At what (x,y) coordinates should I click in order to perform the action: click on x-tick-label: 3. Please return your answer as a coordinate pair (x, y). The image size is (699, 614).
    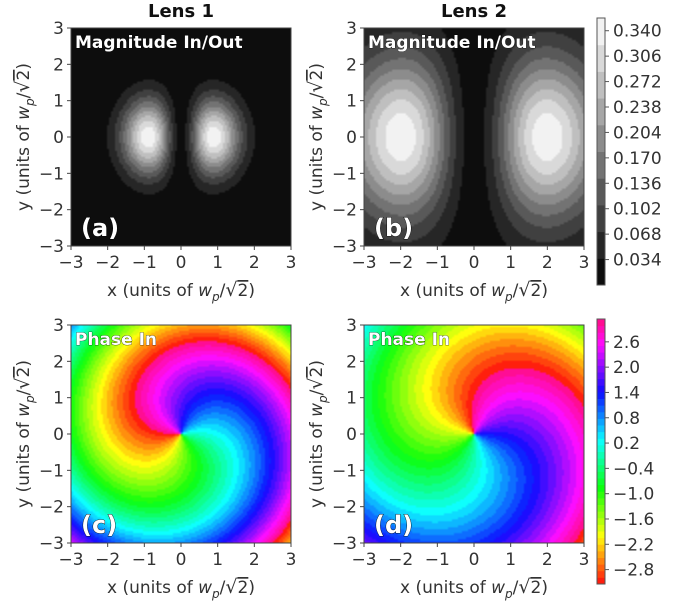
    Looking at the image, I should click on (291, 263).